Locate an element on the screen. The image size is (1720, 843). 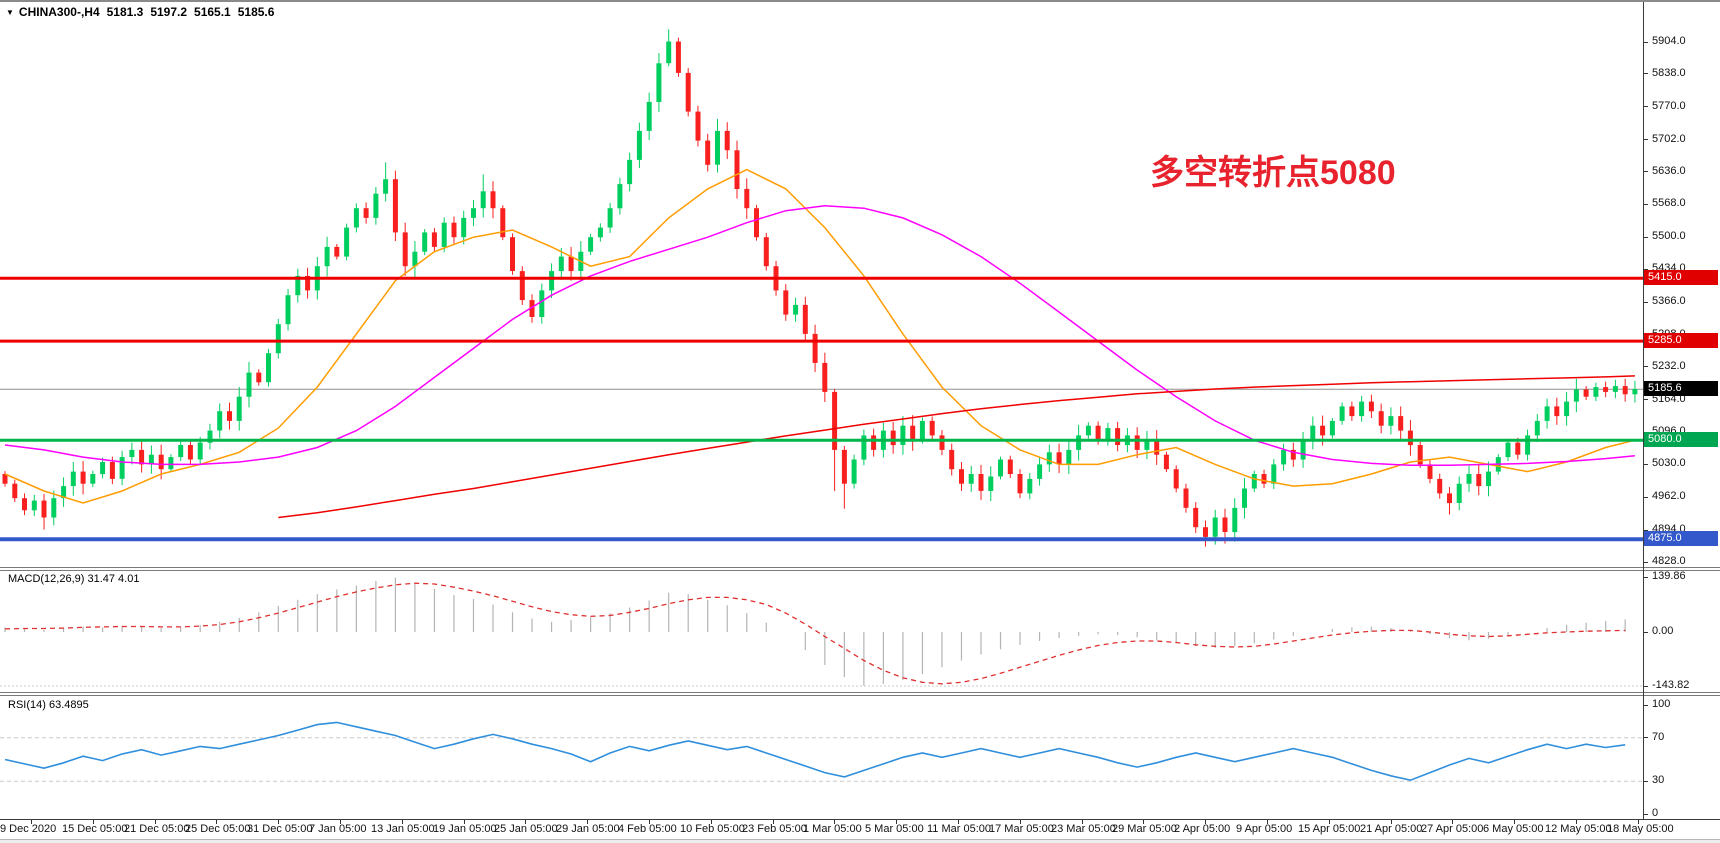
time-tick-label: 6 May 05:00 is located at coordinates (1513, 829).